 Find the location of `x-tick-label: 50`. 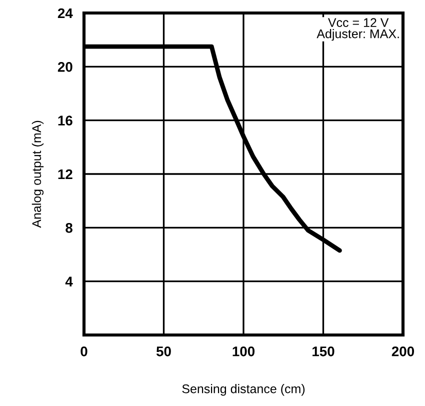

x-tick-label: 50 is located at coordinates (163, 351).